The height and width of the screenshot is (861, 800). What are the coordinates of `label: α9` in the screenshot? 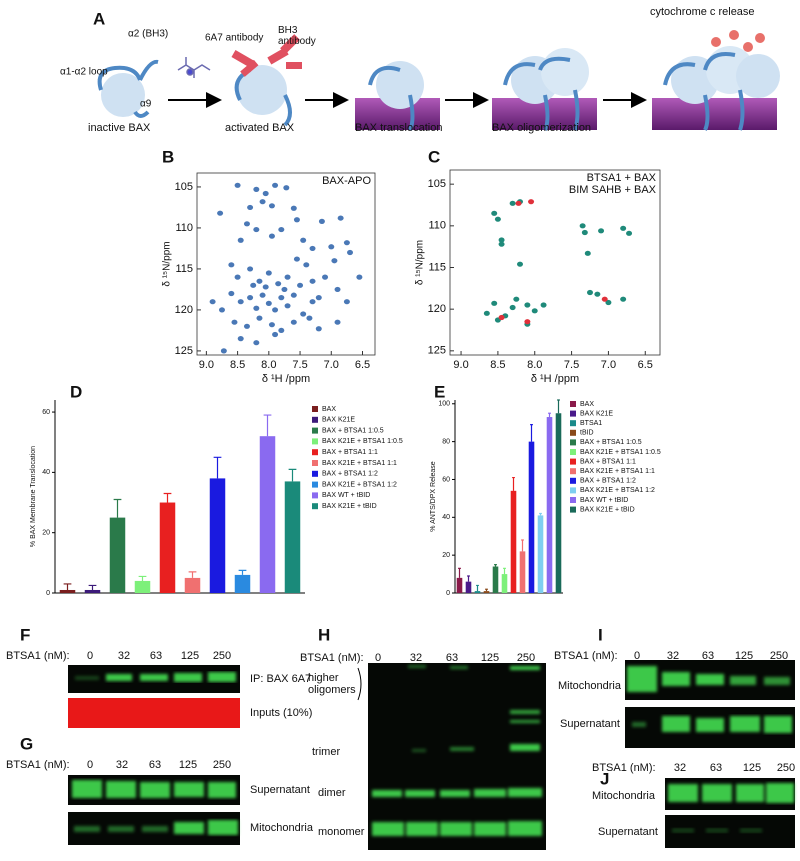 It's located at (146, 104).